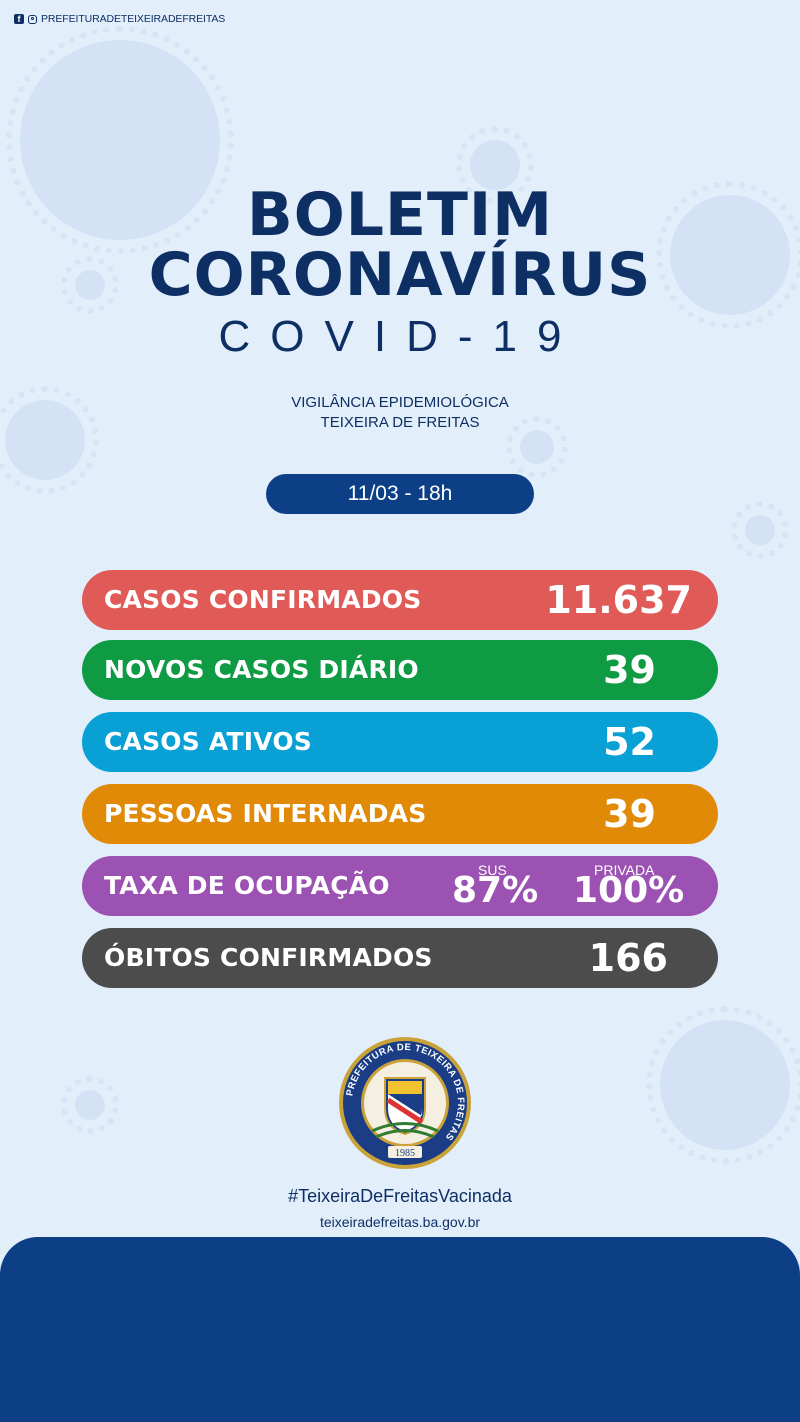 This screenshot has width=800, height=1422. What do you see at coordinates (629, 890) in the screenshot?
I see `private-value: 100%` at bounding box center [629, 890].